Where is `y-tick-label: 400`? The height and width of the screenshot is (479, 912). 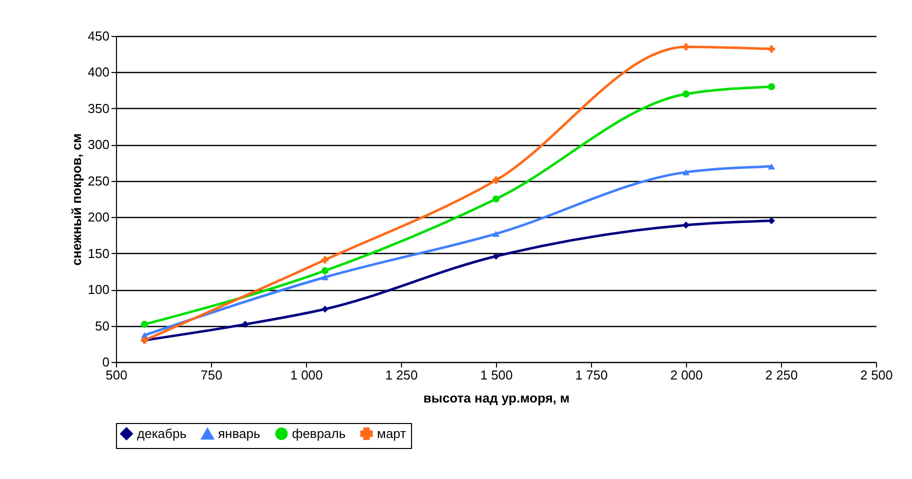 y-tick-label: 400 is located at coordinates (99, 72).